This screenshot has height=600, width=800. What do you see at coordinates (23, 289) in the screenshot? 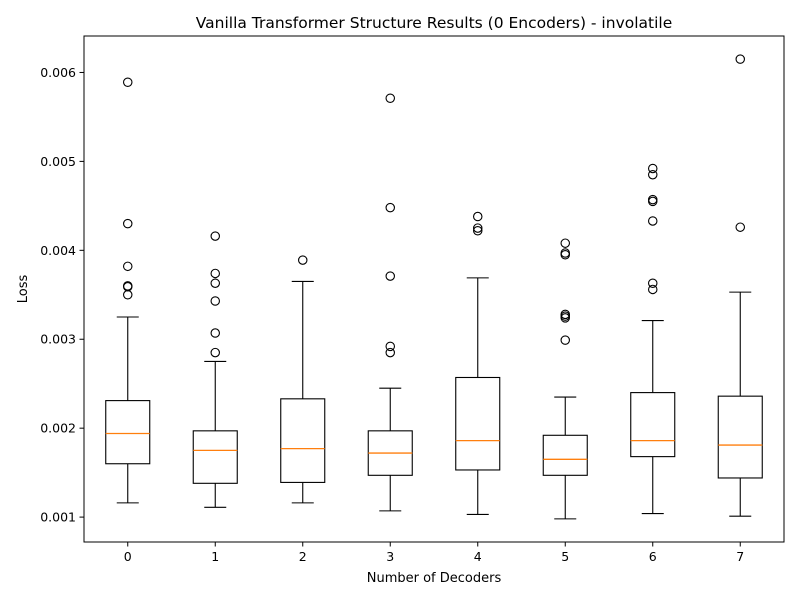
I see `y-axis-label: Loss` at bounding box center [23, 289].